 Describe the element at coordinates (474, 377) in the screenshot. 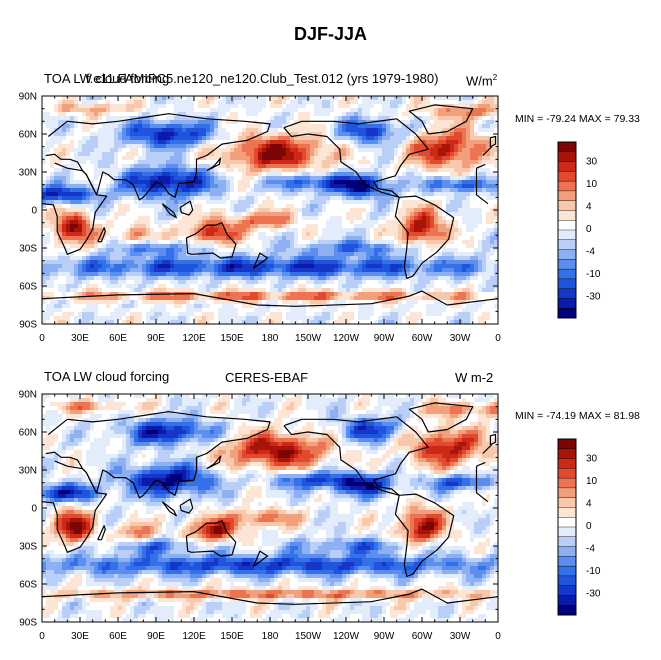

I see `panel2-units: W m-2` at that location.